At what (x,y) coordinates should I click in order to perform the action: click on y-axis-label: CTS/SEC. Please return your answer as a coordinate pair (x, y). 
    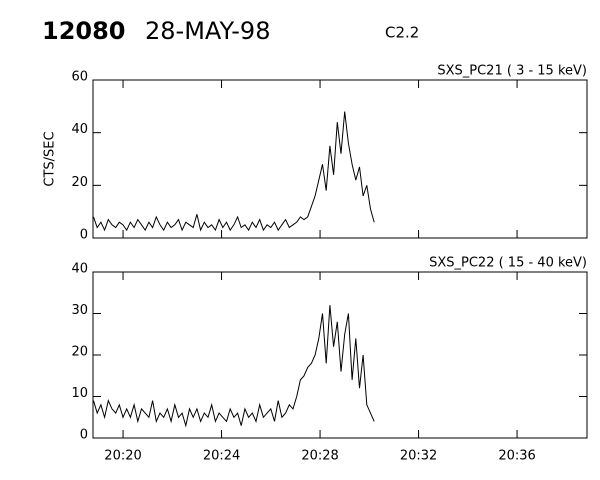
    Looking at the image, I should click on (50, 158).